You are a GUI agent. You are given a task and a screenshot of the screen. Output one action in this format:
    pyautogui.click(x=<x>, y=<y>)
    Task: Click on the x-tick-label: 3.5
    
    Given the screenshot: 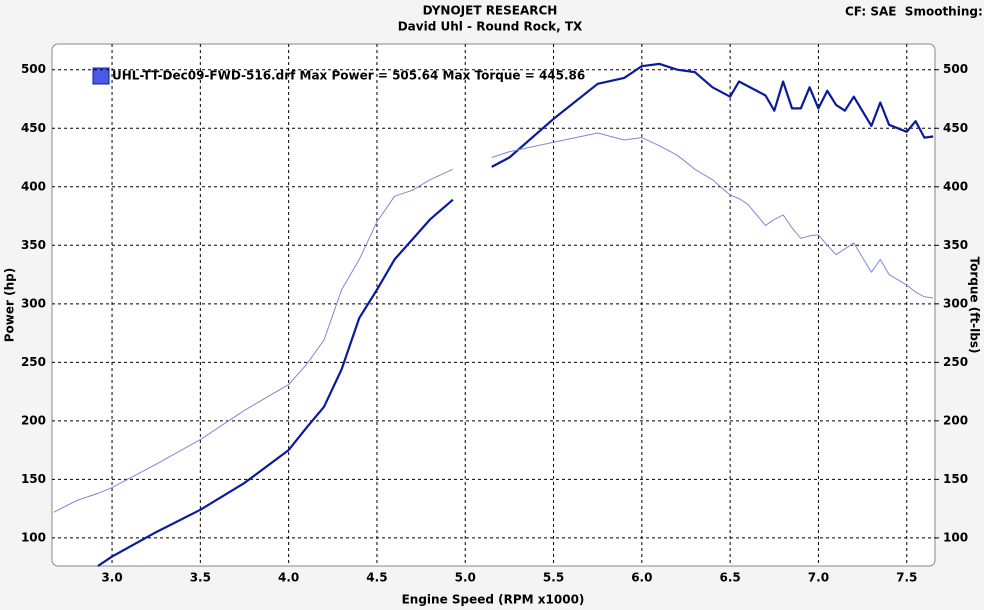 What is the action you would take?
    pyautogui.click(x=200, y=578)
    